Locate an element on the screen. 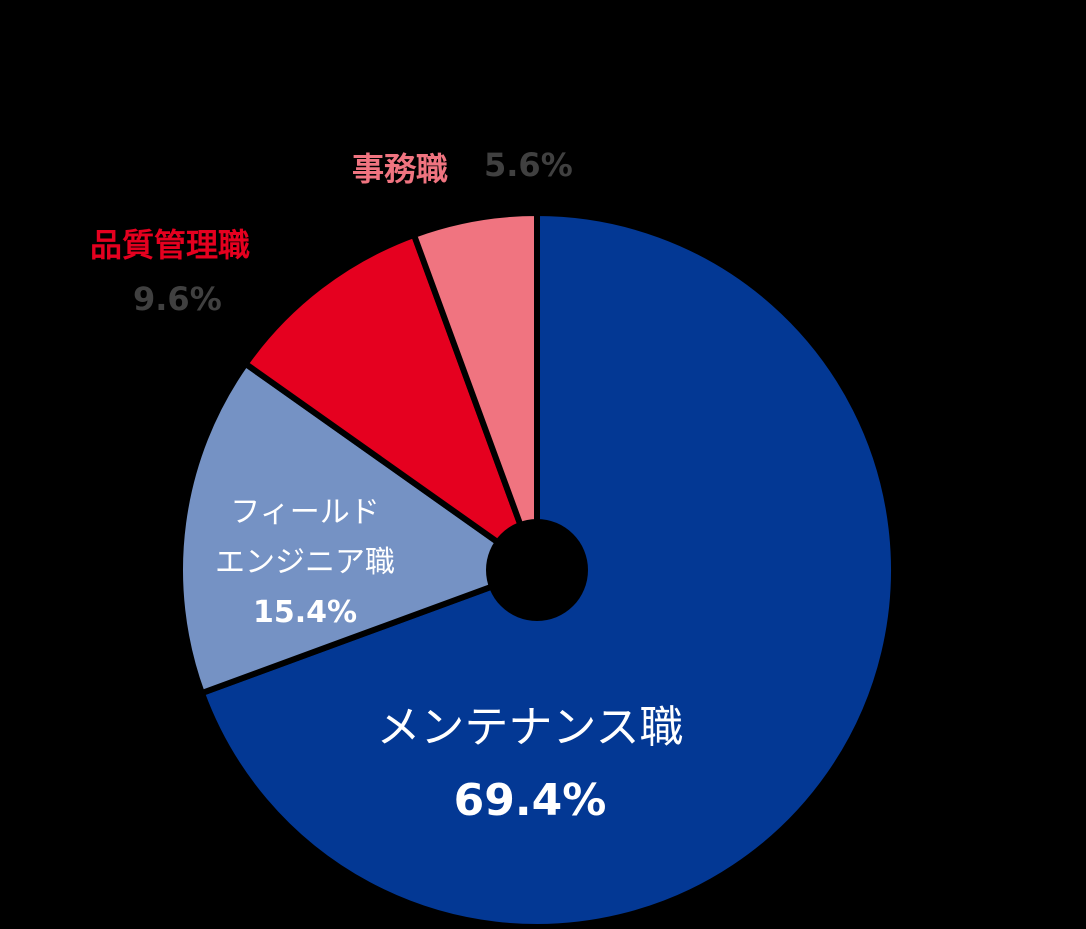 The height and width of the screenshot is (929, 1086). label-maintenance-percent: 69.4% is located at coordinates (530, 800).